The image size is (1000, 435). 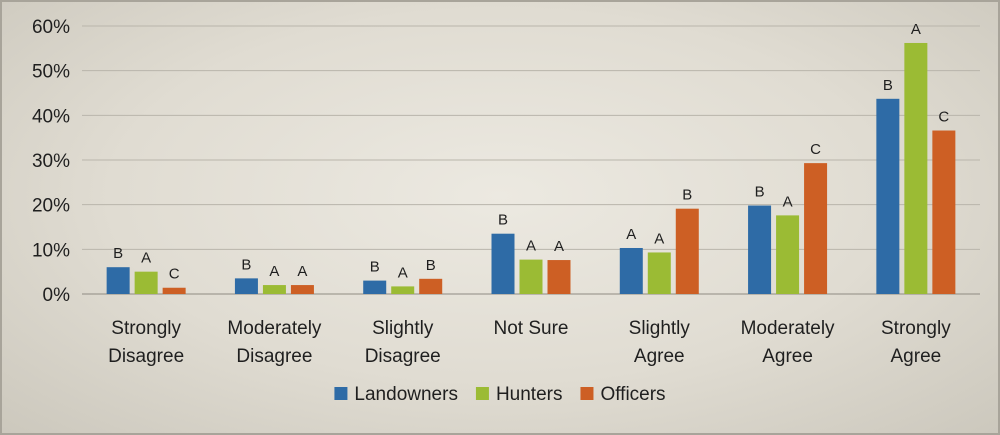 I want to click on legend-label: Hunters, so click(x=529, y=394).